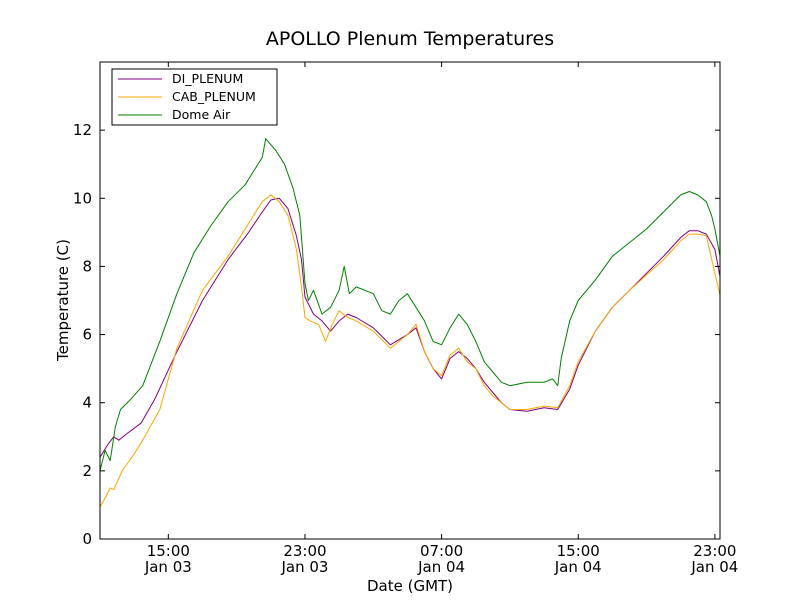 The height and width of the screenshot is (600, 800). Describe the element at coordinates (87, 266) in the screenshot. I see `y-tick-label: 8` at that location.